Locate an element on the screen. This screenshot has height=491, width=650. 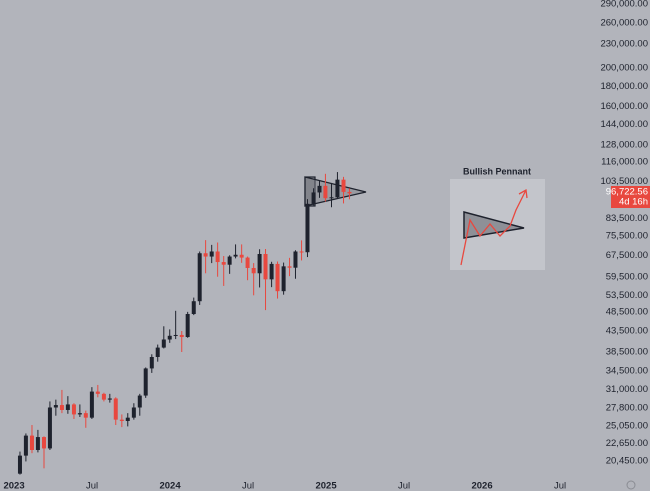
y-tick-label: 59,500.00 is located at coordinates (627, 277).